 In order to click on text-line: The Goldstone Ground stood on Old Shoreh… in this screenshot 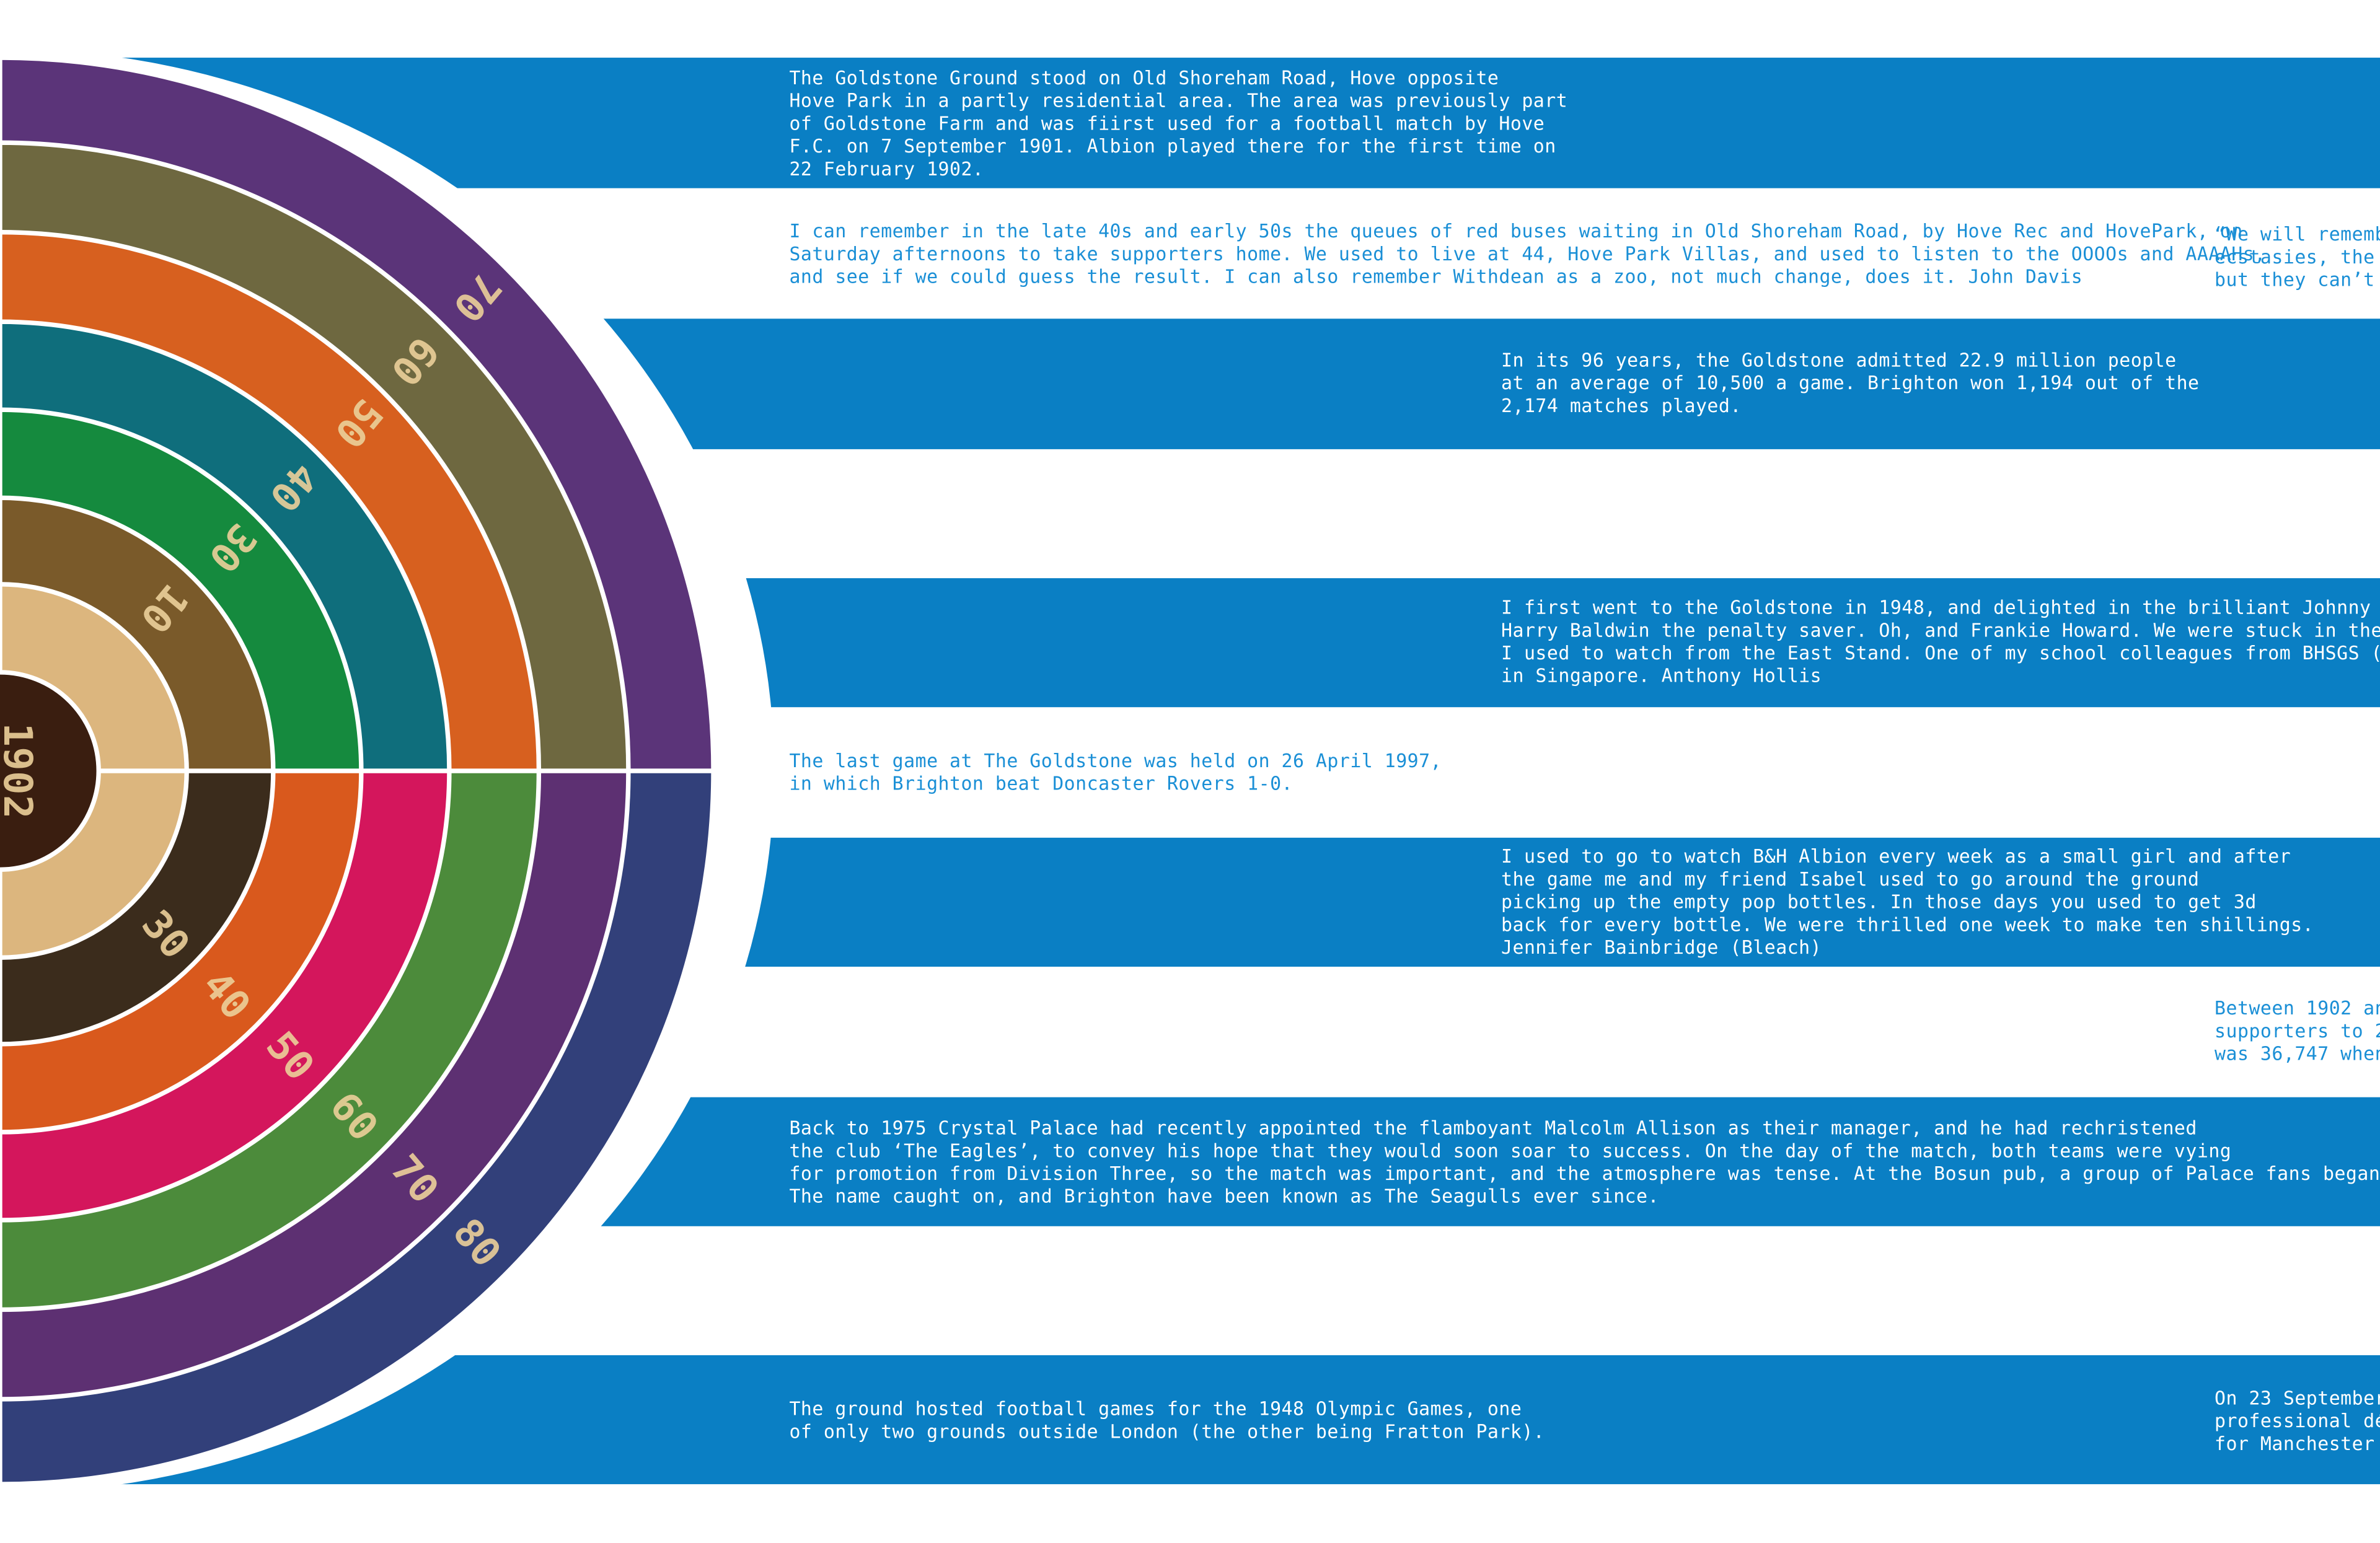, I will do `click(1144, 78)`.